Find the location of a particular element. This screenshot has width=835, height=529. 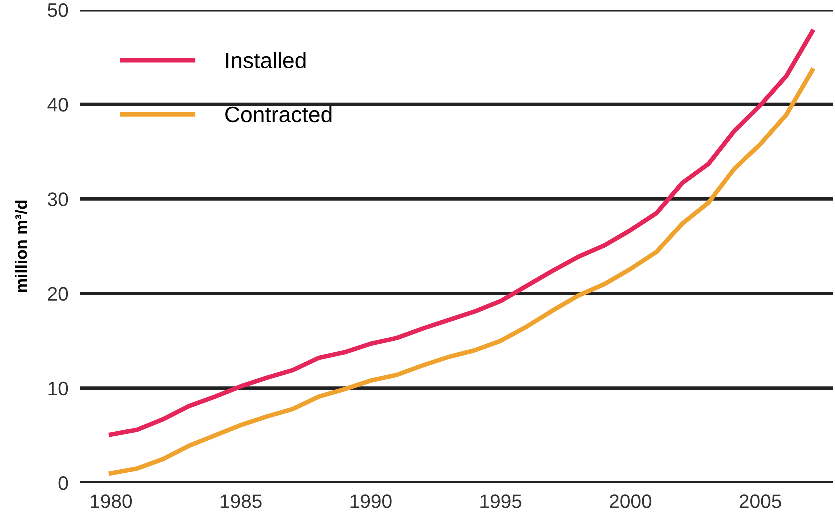

legend-label: Contracted is located at coordinates (279, 114).